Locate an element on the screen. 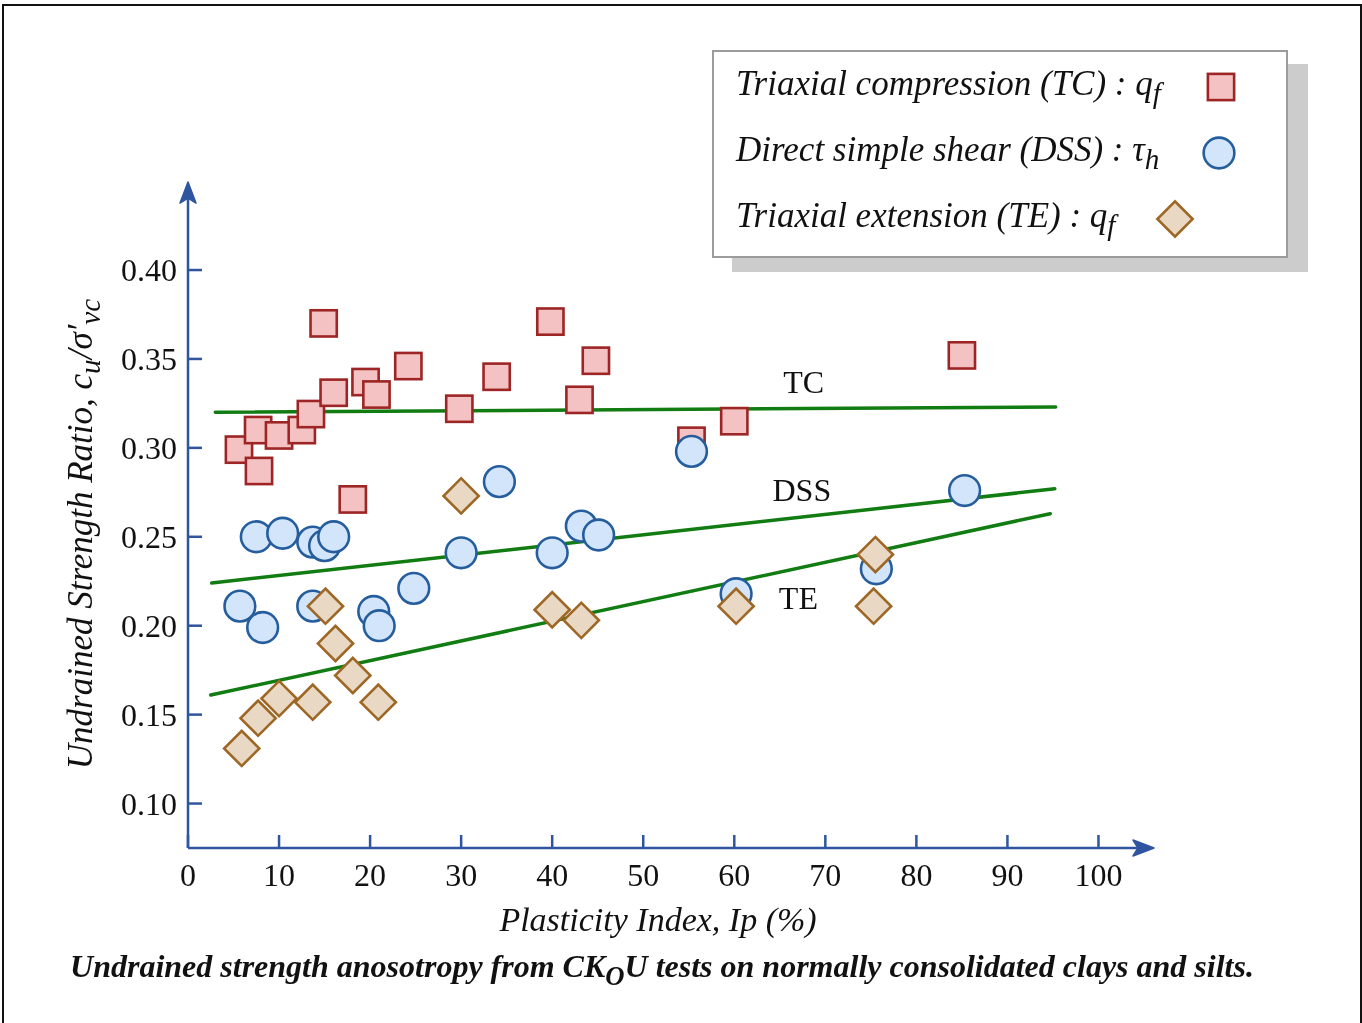  x-tick-label: 30 is located at coordinates (461, 875).